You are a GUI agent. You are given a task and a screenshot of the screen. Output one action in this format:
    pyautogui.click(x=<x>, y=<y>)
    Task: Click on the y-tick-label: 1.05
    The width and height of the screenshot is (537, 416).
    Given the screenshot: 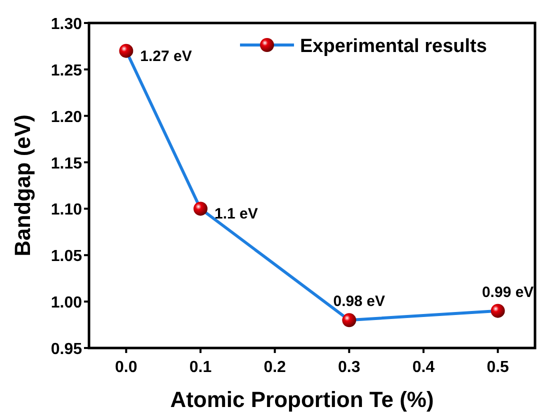 What is the action you would take?
    pyautogui.click(x=66, y=257)
    